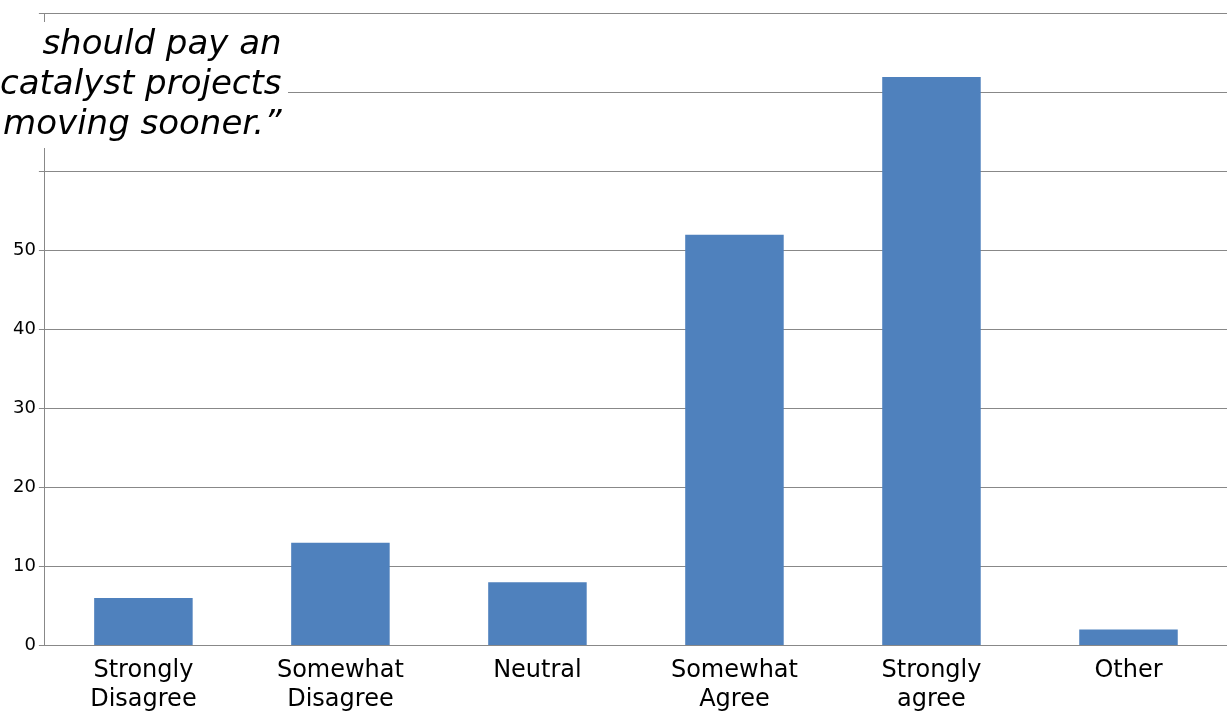 This screenshot has width=1227, height=717. Describe the element at coordinates (24, 486) in the screenshot. I see `y-tick-label: 20` at that location.